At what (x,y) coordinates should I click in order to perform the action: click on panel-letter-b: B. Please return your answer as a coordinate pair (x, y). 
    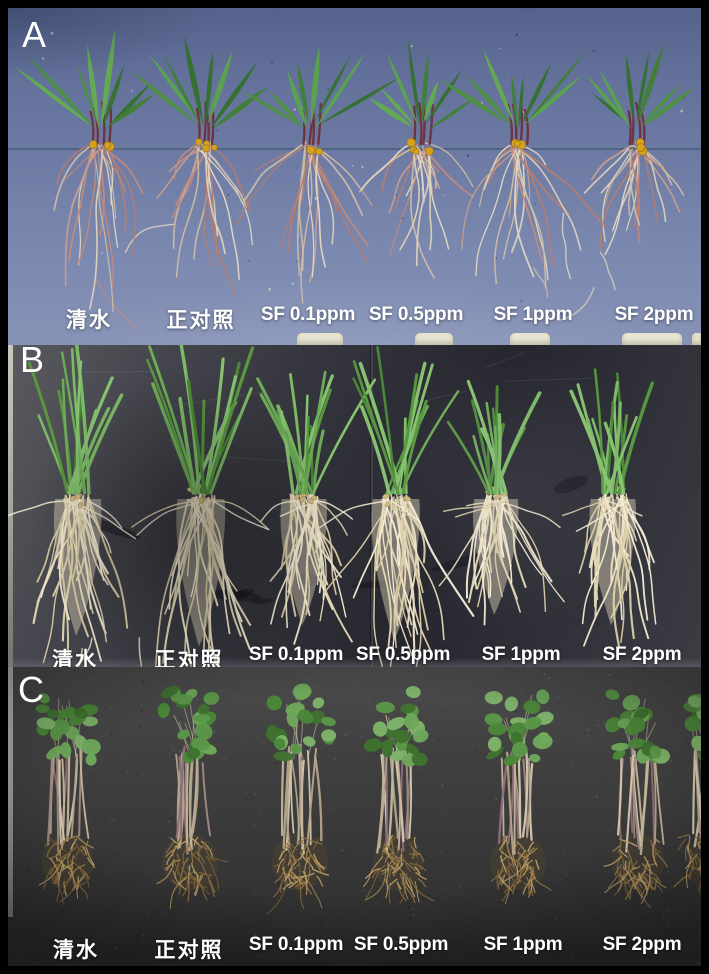
    Looking at the image, I should click on (32, 362).